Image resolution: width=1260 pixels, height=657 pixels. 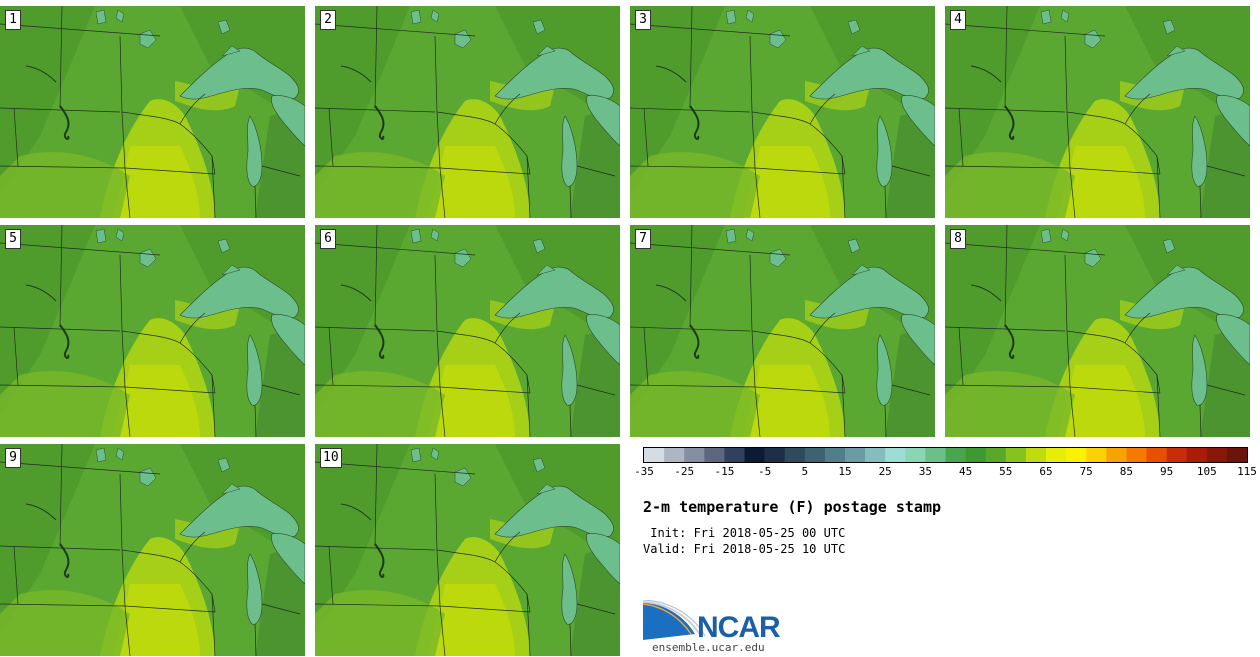 What do you see at coordinates (328, 20) in the screenshot?
I see `stamp-number-label: 2` at bounding box center [328, 20].